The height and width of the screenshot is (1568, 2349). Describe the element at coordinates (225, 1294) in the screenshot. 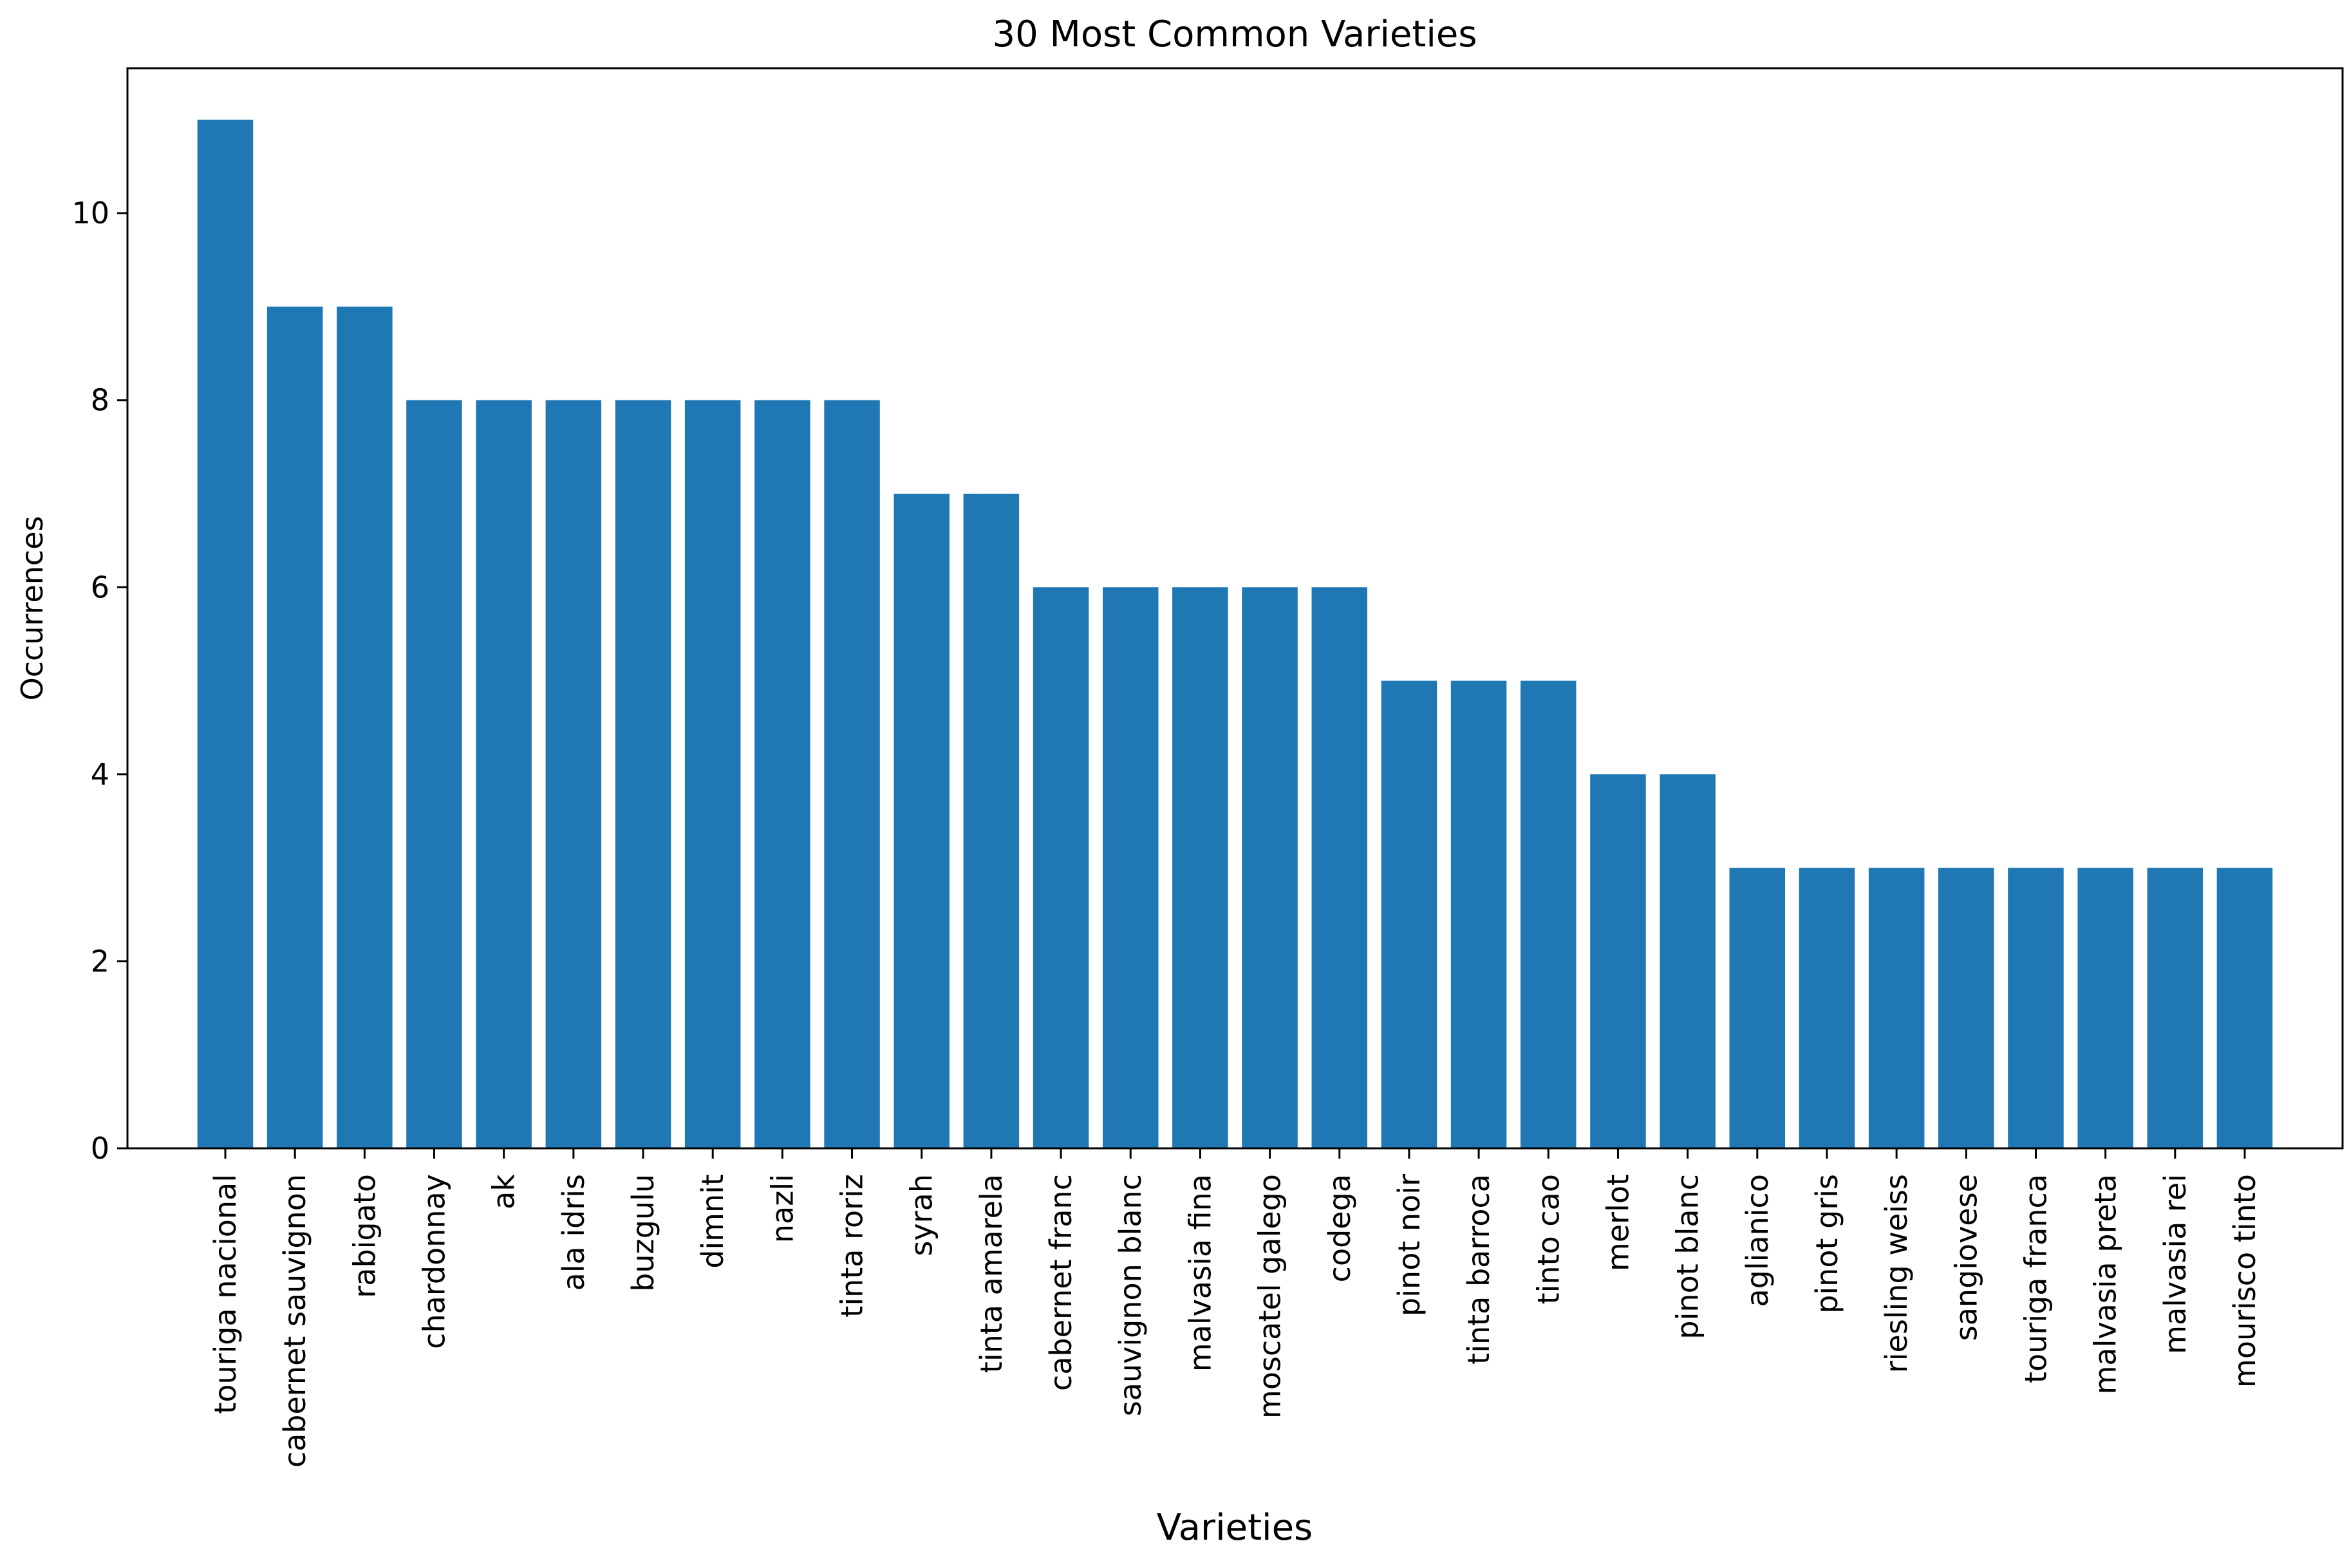

I see `x-tick-label: touriga nacional` at that location.